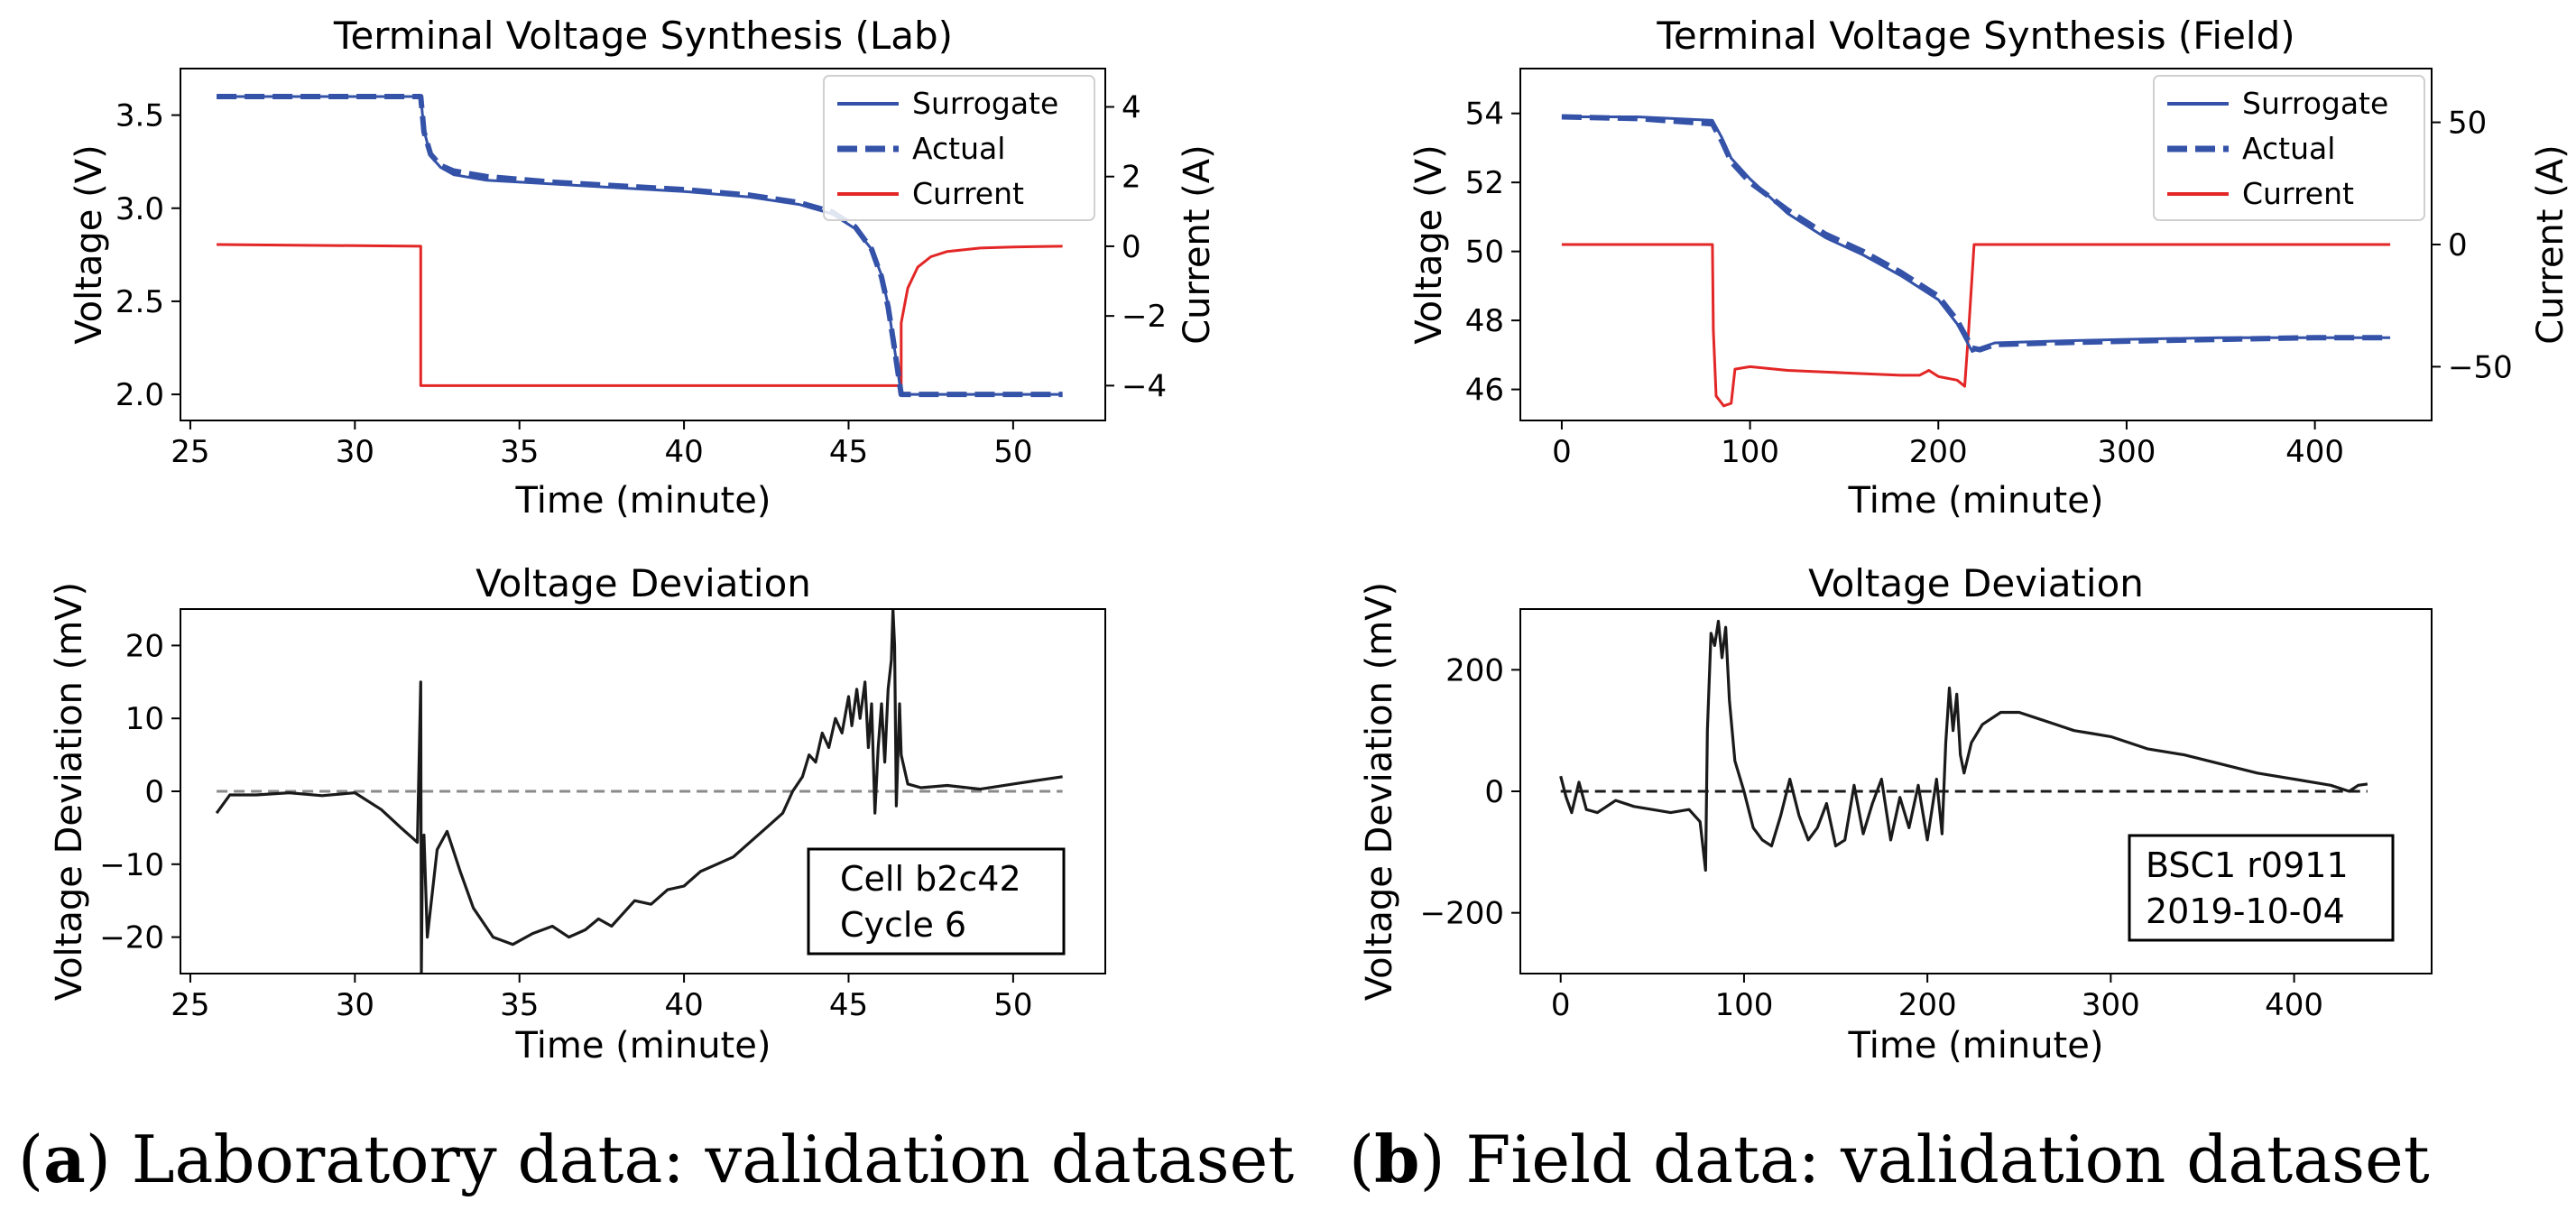 Image resolution: width=2576 pixels, height=1219 pixels. Describe the element at coordinates (1889, 1159) in the screenshot. I see `caption-b: (b) Field data: validation dataset` at that location.